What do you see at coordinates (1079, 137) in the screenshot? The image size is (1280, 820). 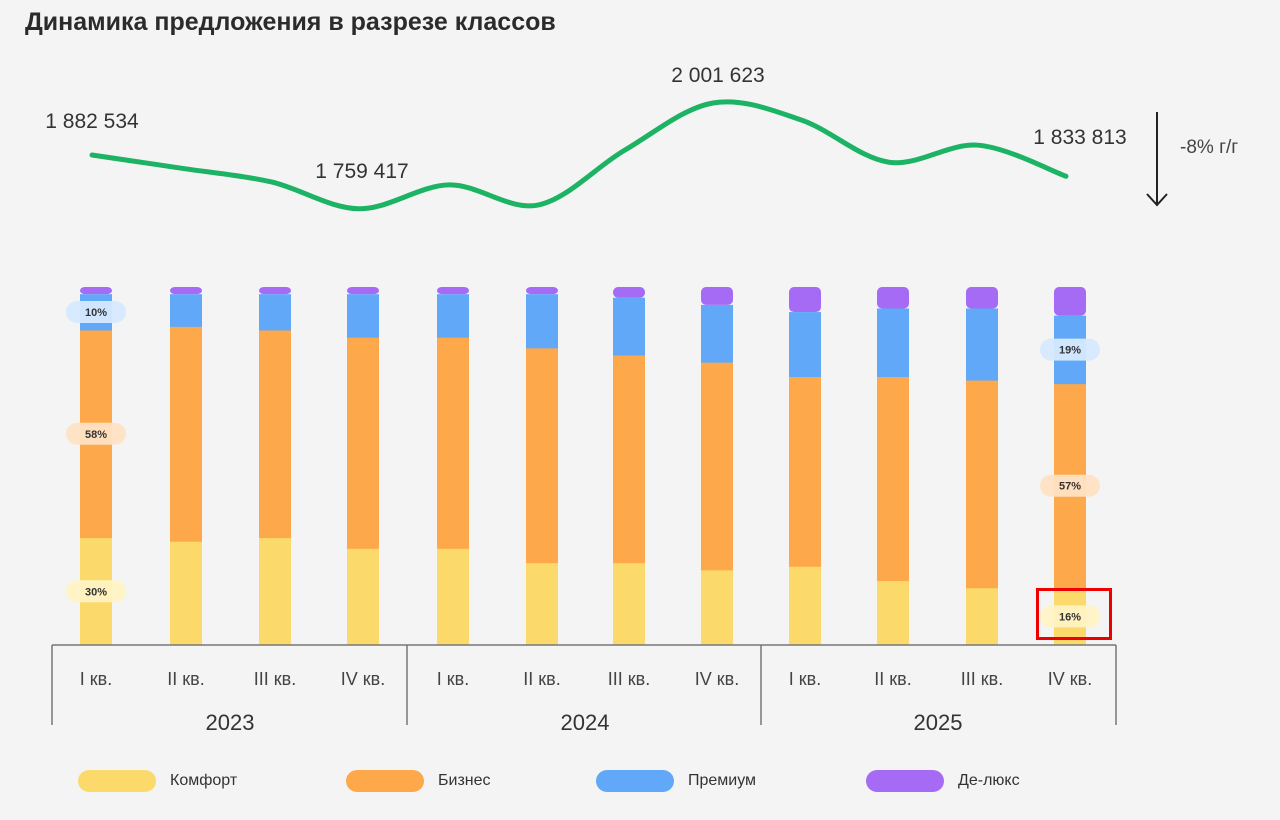 I see `line-value-label: 1 833 813` at bounding box center [1079, 137].